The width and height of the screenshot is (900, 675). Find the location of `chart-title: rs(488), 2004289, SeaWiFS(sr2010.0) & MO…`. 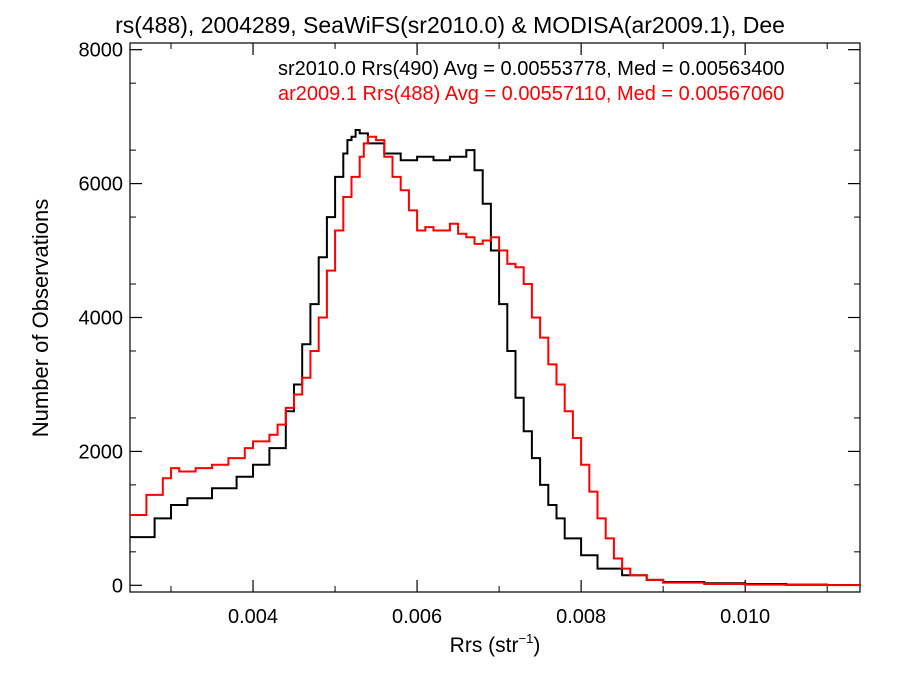

chart-title: rs(488), 2004289, SeaWiFS(sr2010.0) & MO… is located at coordinates (450, 25).